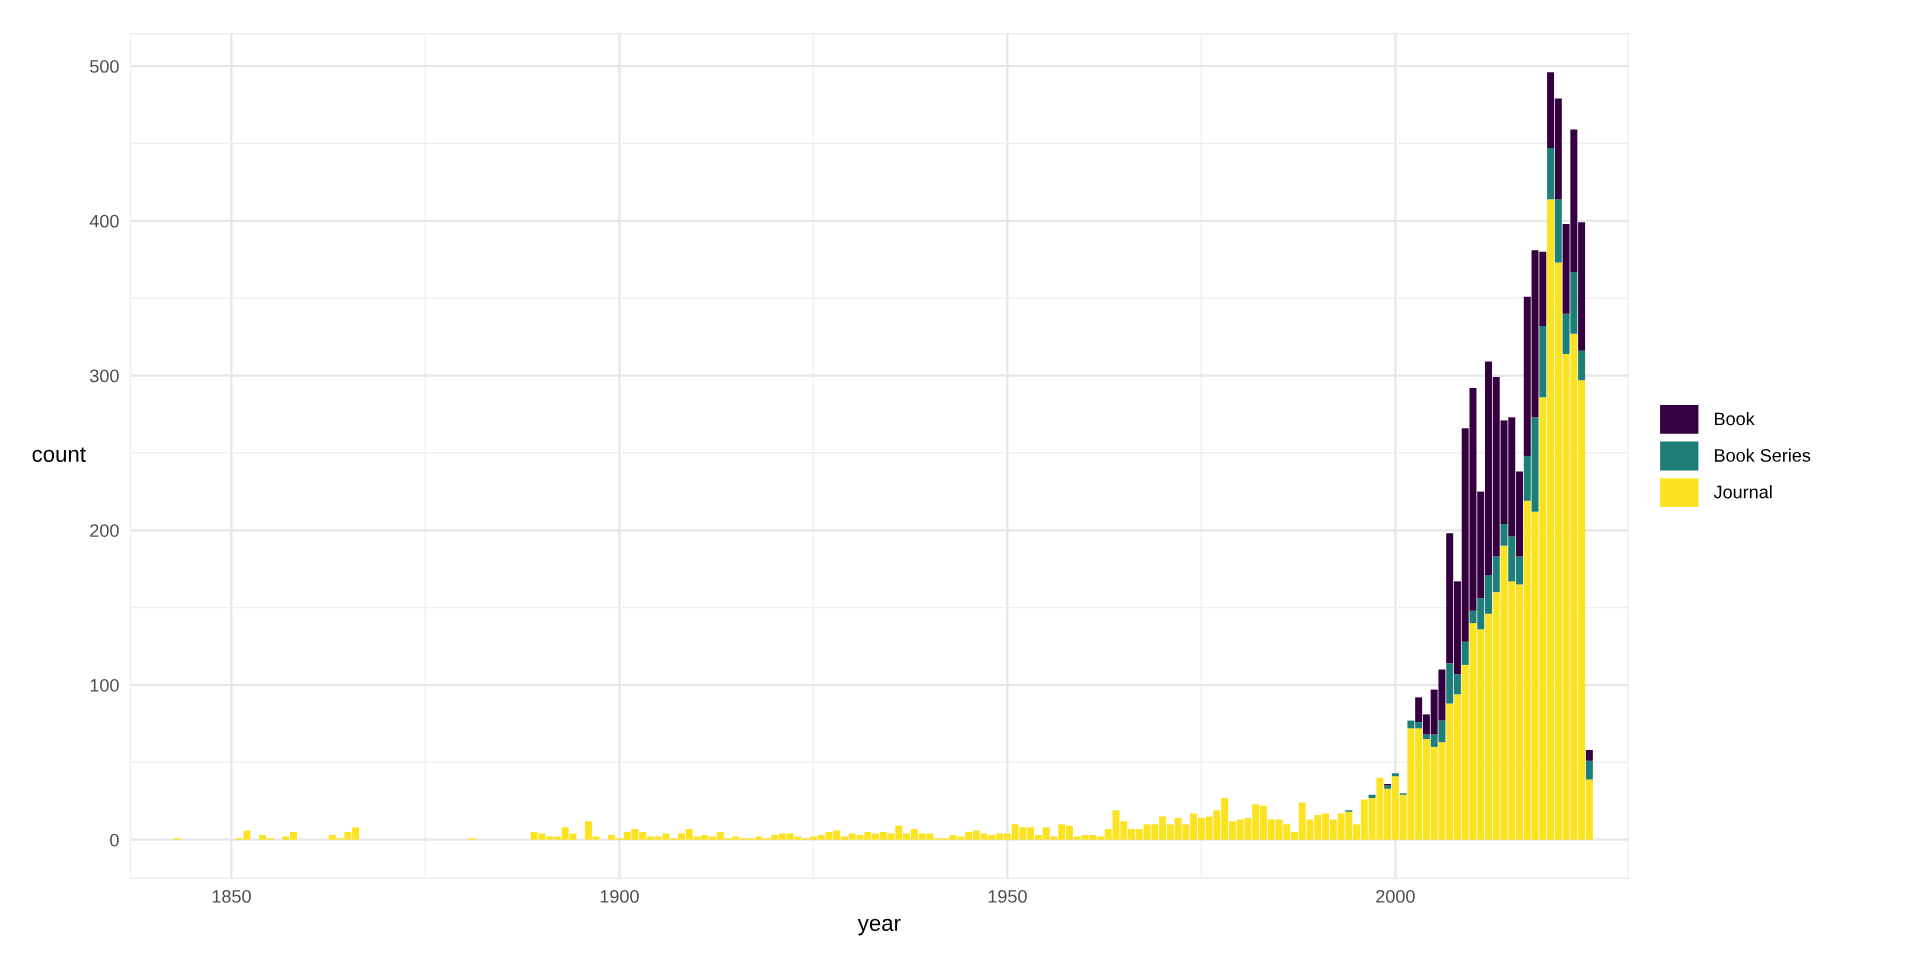 This screenshot has height=960, width=1920. What do you see at coordinates (1763, 455) in the screenshot?
I see `legend-label: Book Series` at bounding box center [1763, 455].